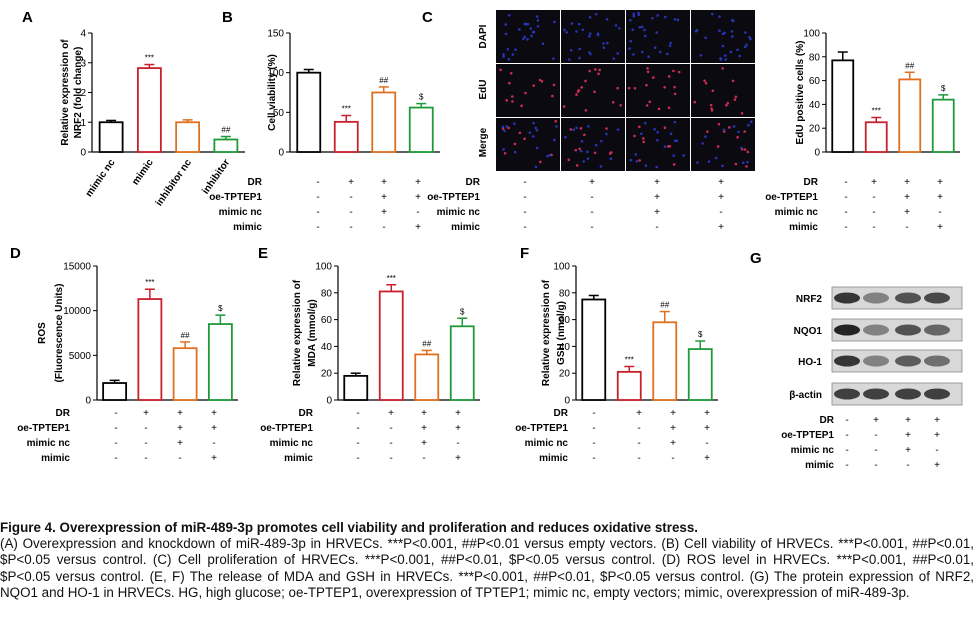  I want to click on panel-d-letter: D, so click(15, 253).